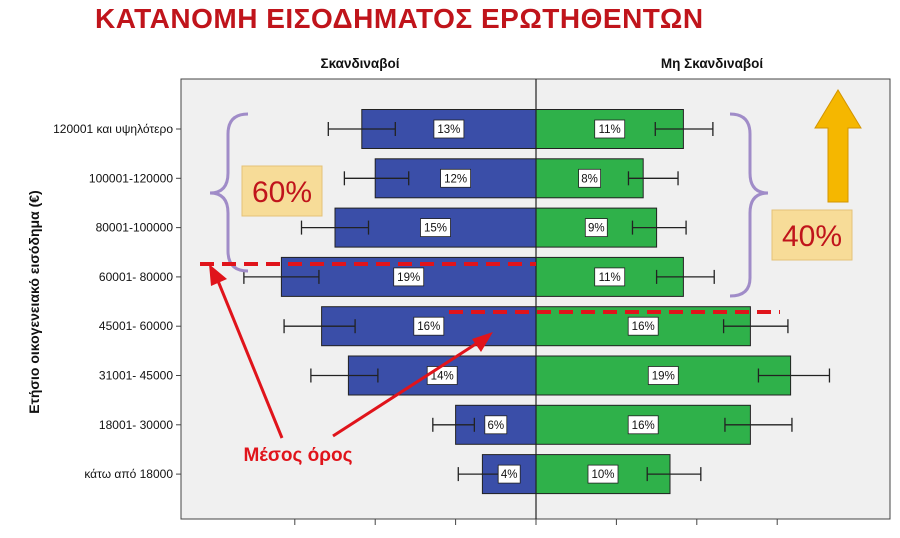 The width and height of the screenshot is (900, 538). I want to click on category-label: 18001- 30000, so click(136, 425).